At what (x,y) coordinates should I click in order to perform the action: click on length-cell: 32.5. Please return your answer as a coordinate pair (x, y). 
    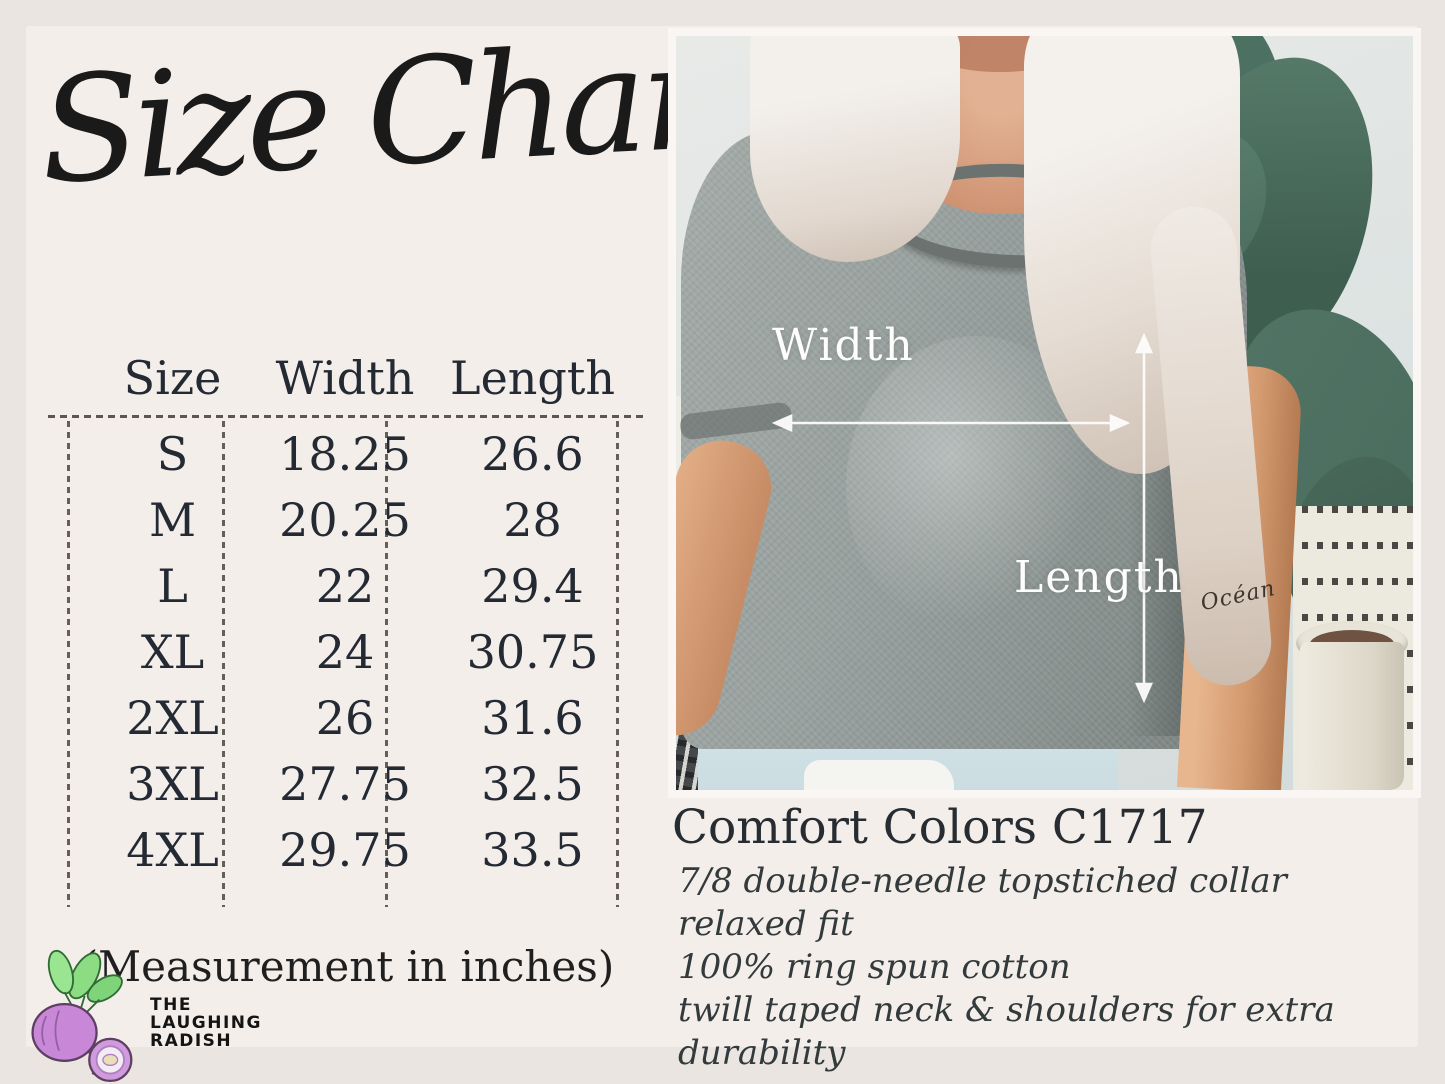
    Looking at the image, I should click on (532, 784).